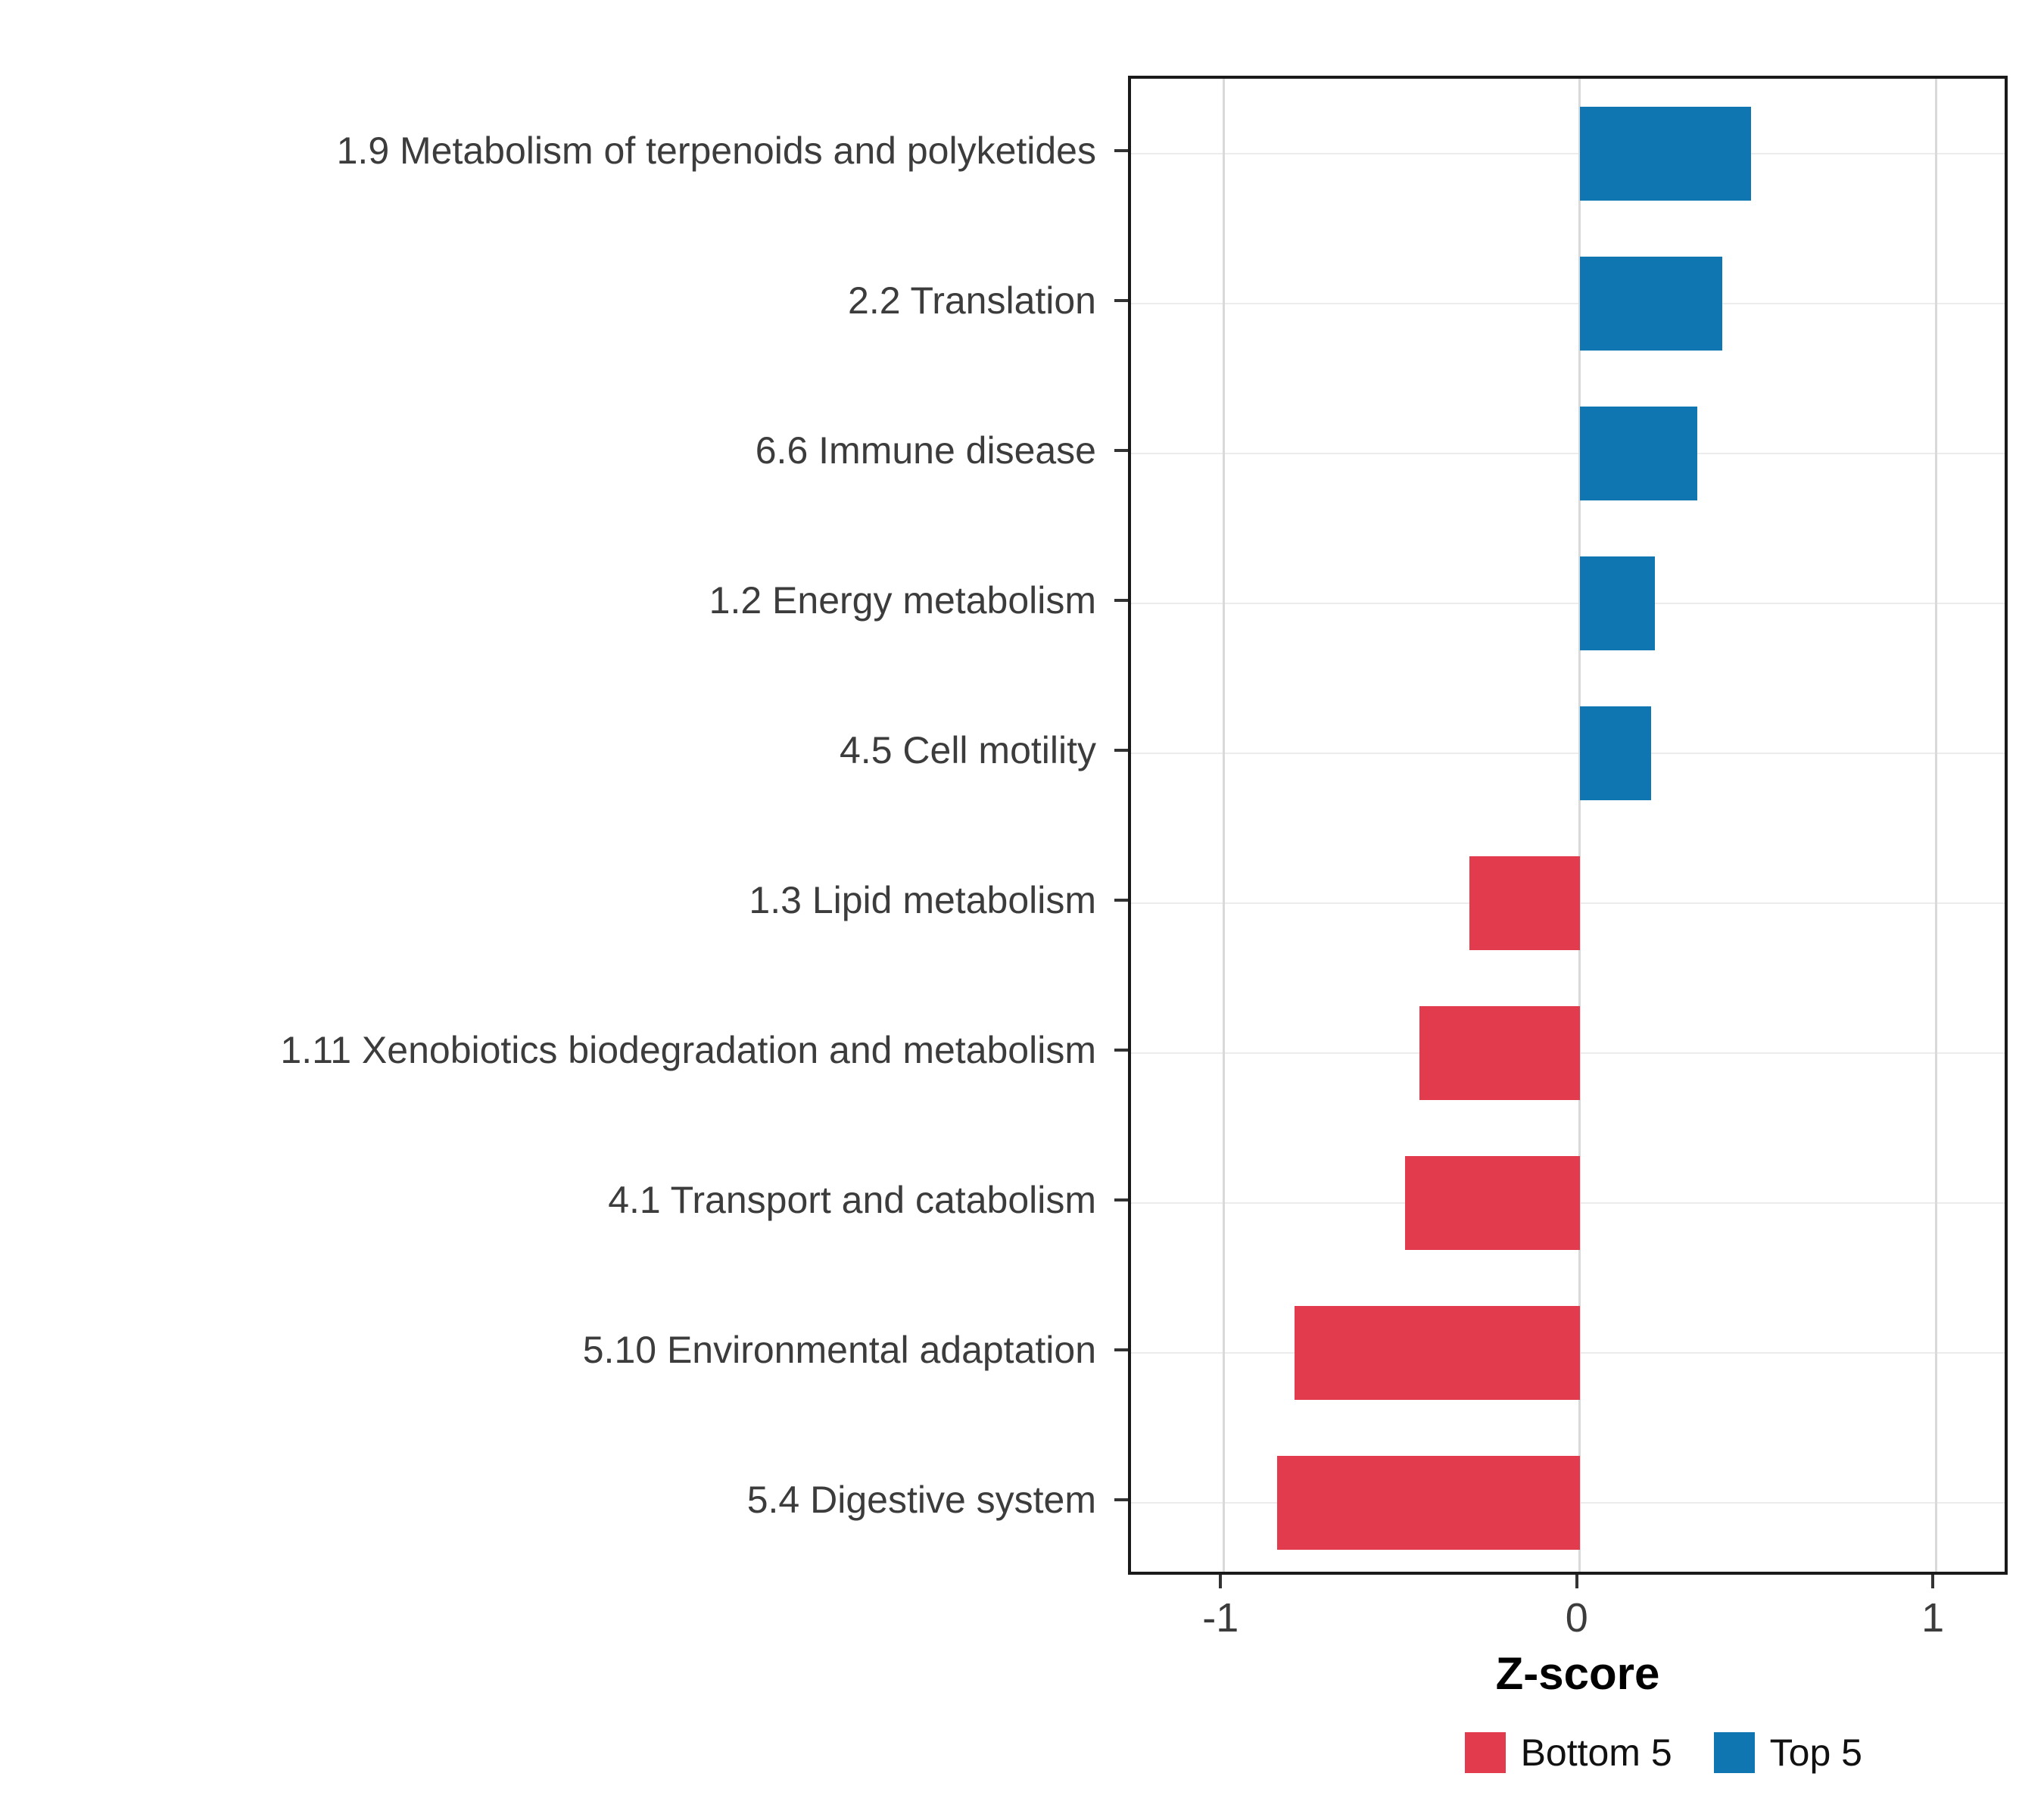 This screenshot has height=1817, width=2044. What do you see at coordinates (1220, 1618) in the screenshot?
I see `x-axis-tick-label: -1` at bounding box center [1220, 1618].